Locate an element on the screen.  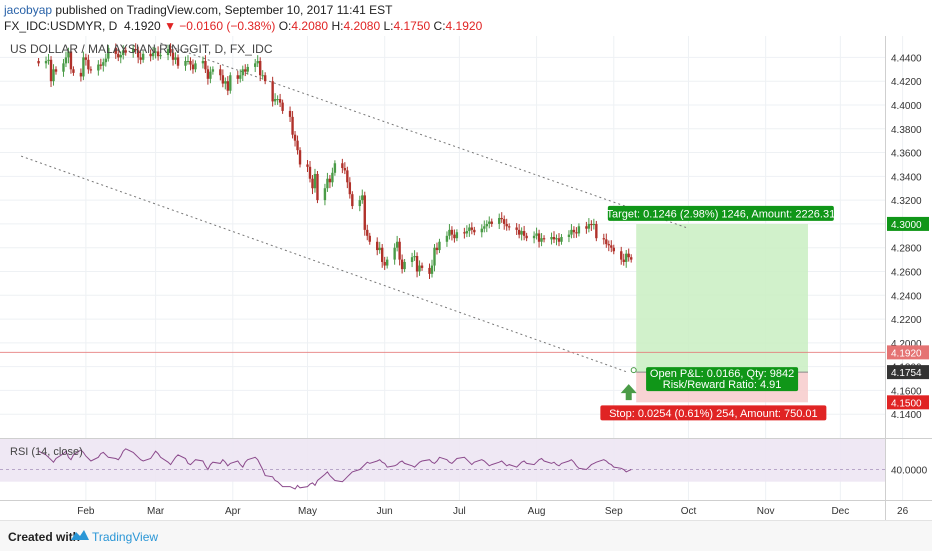
price-tick-label: 4.1600 is located at coordinates (906, 391).